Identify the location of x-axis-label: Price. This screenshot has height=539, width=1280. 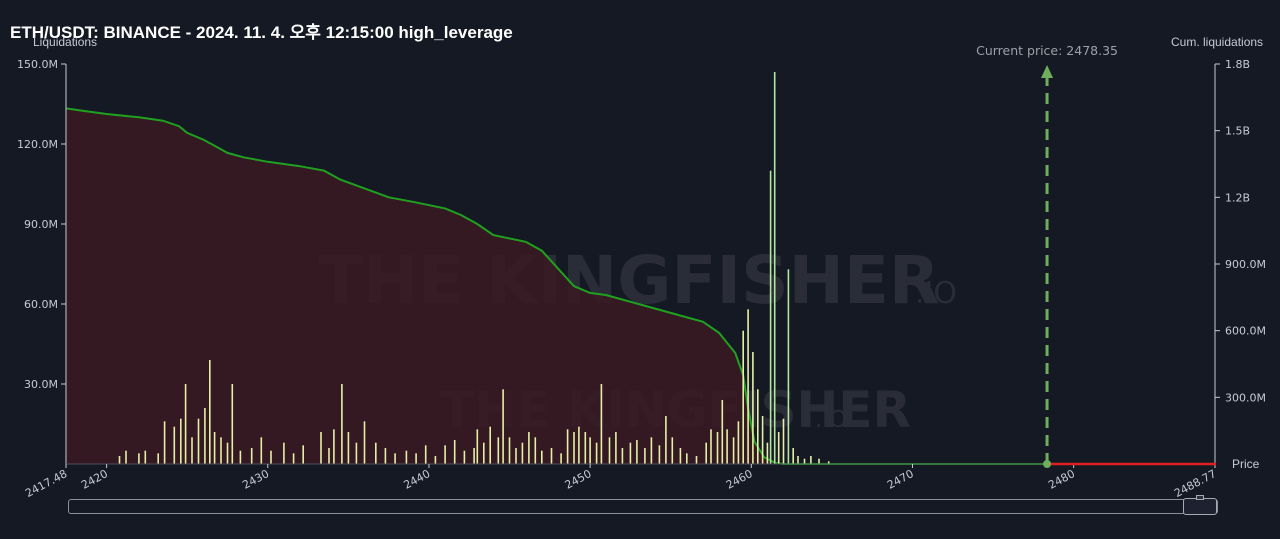
(1246, 464).